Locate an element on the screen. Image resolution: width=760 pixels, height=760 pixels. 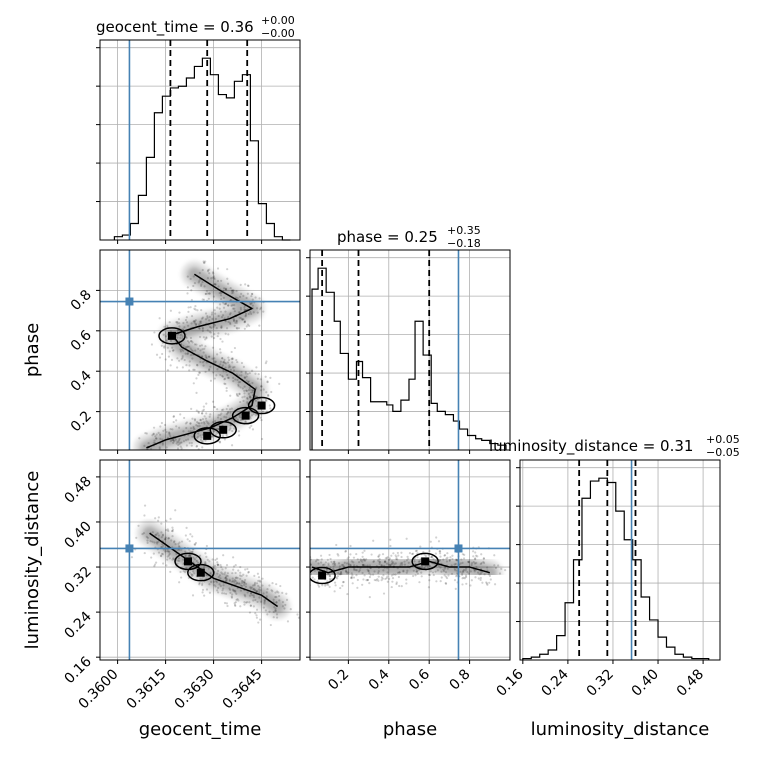
p02-ytick-label: 0.48 is located at coordinates (77, 489).